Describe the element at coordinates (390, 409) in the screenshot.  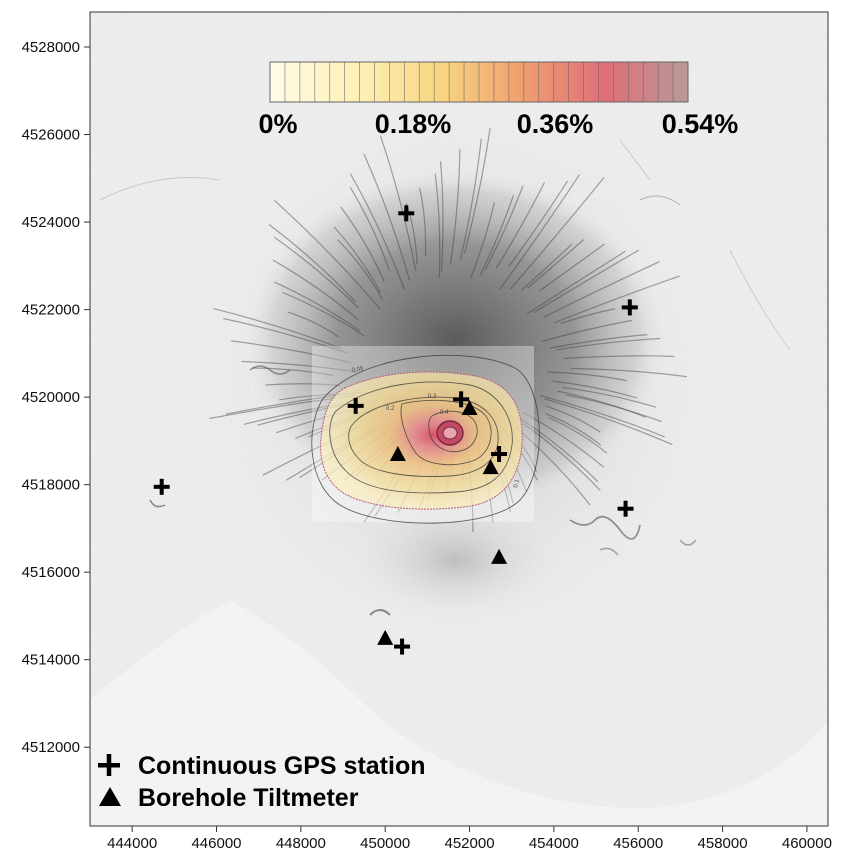
I see `contour-label: 0.2` at that location.